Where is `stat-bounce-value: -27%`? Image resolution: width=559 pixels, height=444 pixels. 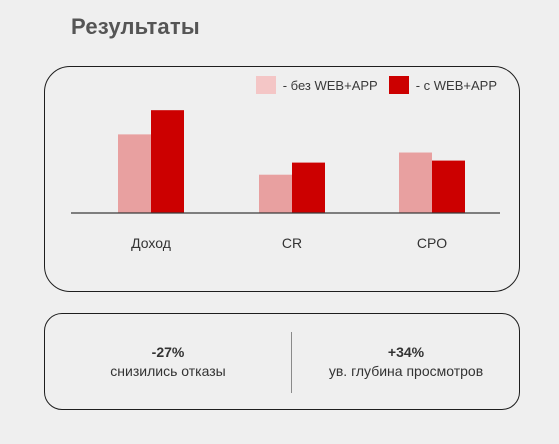
stat-bounce-value: -27% is located at coordinates (168, 352).